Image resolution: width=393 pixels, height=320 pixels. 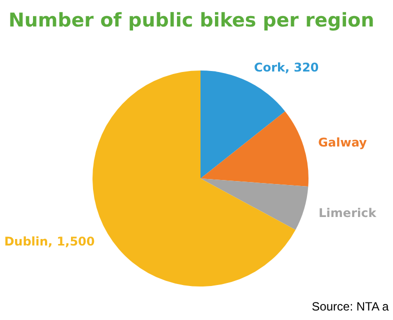 What do you see at coordinates (49, 241) in the screenshot?
I see `slice-label: Dublin, 1,500` at bounding box center [49, 241].